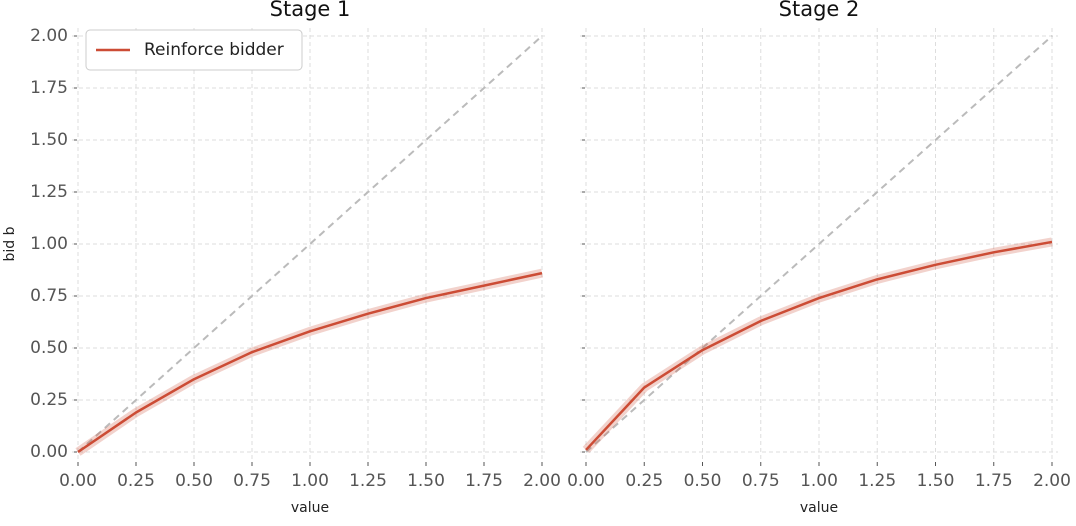  I want to click on chart-title: Stage 1, so click(310, 10).